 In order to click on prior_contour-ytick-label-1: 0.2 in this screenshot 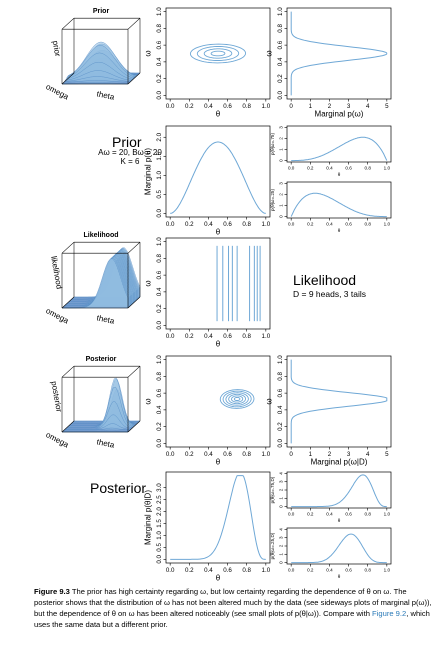, I will do `click(159, 78)`.